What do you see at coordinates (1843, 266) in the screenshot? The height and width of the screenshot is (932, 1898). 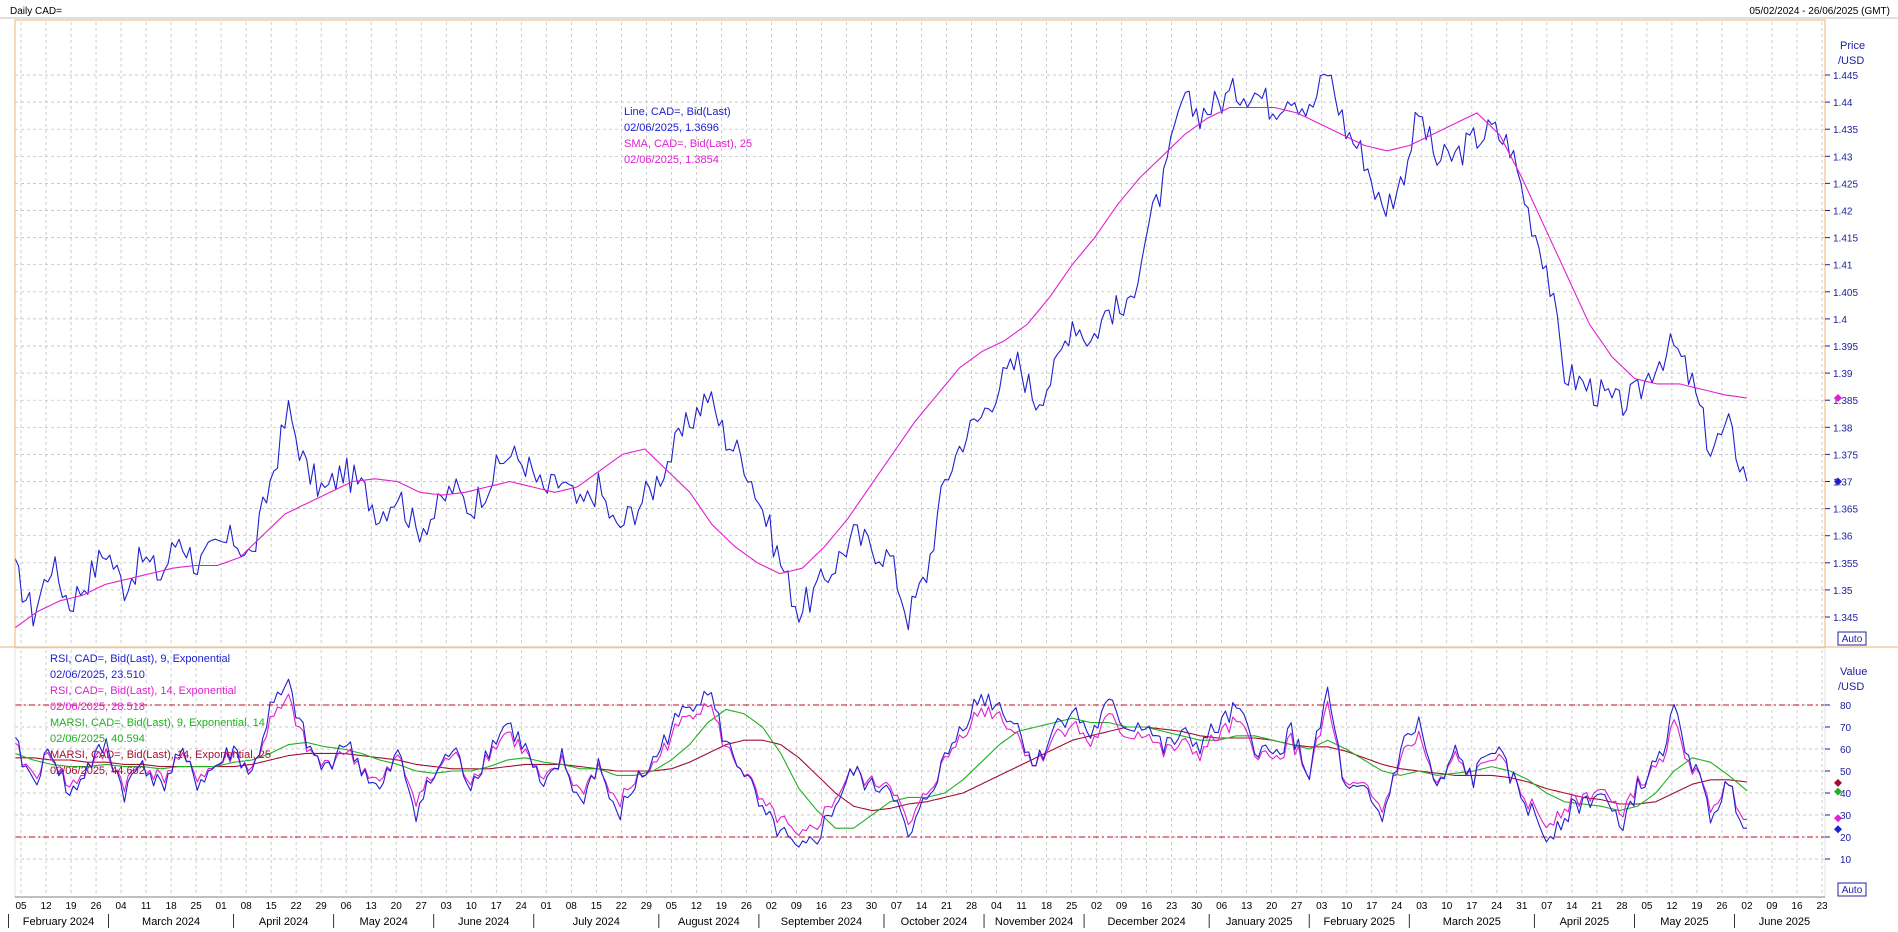 I see `price-tick-label: 1.41` at bounding box center [1843, 266].